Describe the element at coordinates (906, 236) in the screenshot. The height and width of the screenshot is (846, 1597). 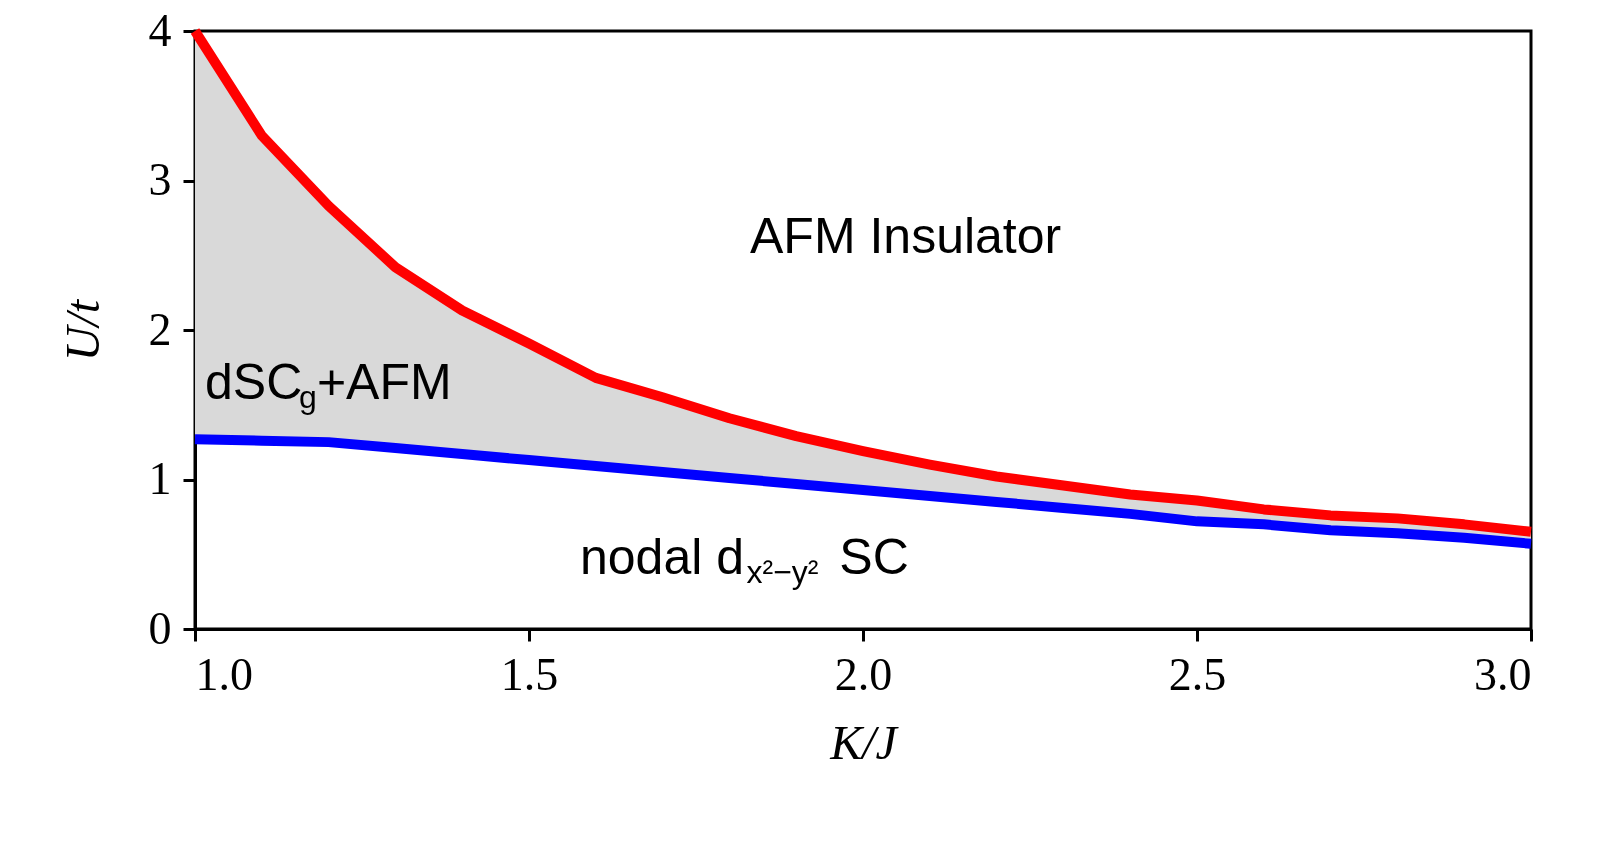
I see `annotation: AFM Insulator` at that location.